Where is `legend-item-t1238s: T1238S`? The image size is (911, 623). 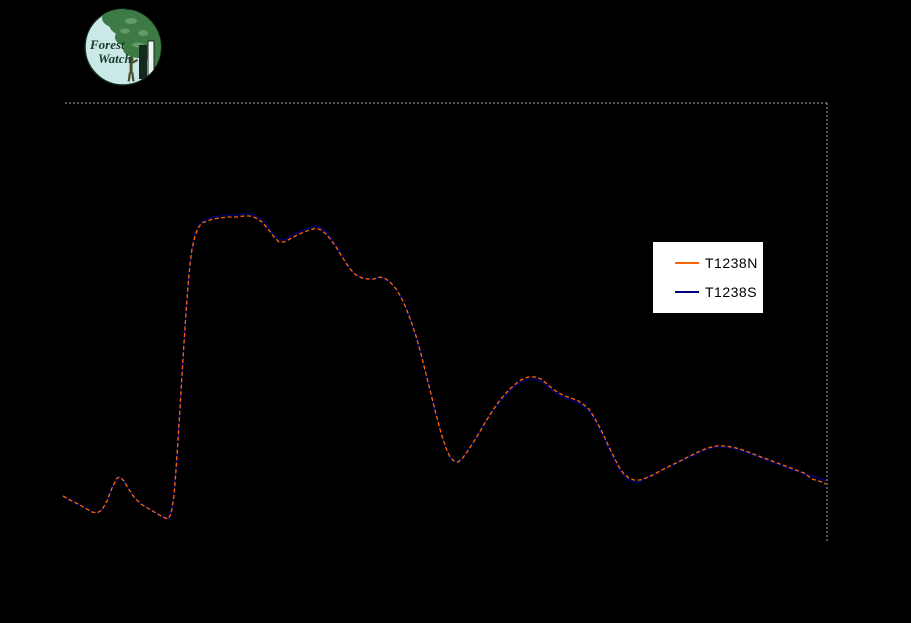 legend-item-t1238s: T1238S is located at coordinates (708, 292).